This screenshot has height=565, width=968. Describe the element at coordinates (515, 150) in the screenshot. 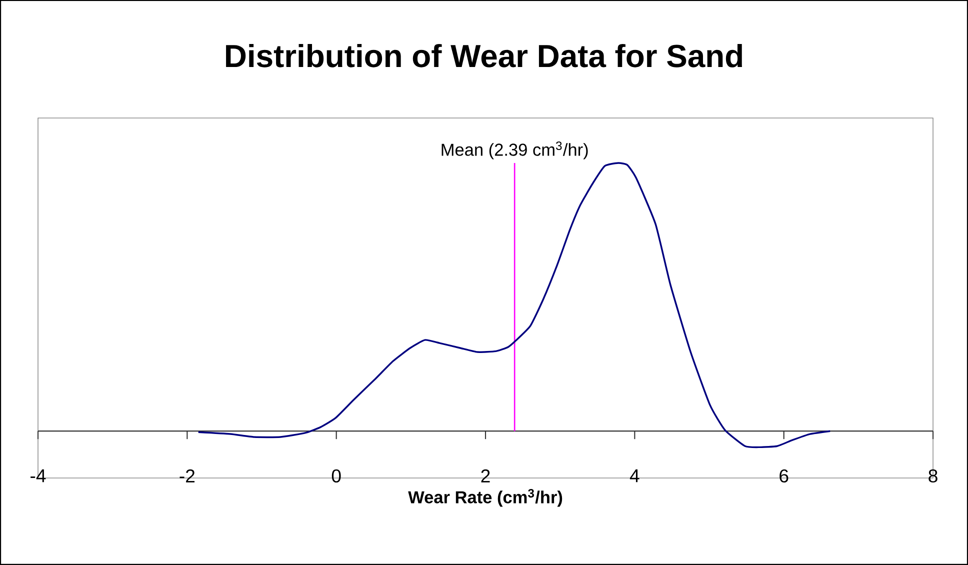

I see `ref-line-label: Mean (2.39 cm$^{3}$/hr)` at that location.